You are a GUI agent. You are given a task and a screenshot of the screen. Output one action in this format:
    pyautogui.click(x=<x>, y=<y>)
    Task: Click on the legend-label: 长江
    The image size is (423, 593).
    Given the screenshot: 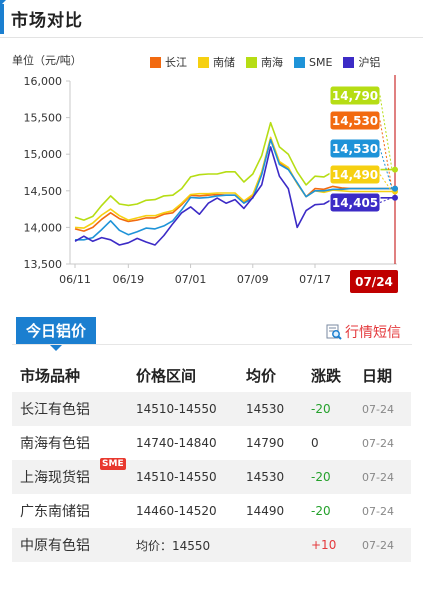 What is the action you would take?
    pyautogui.click(x=176, y=62)
    